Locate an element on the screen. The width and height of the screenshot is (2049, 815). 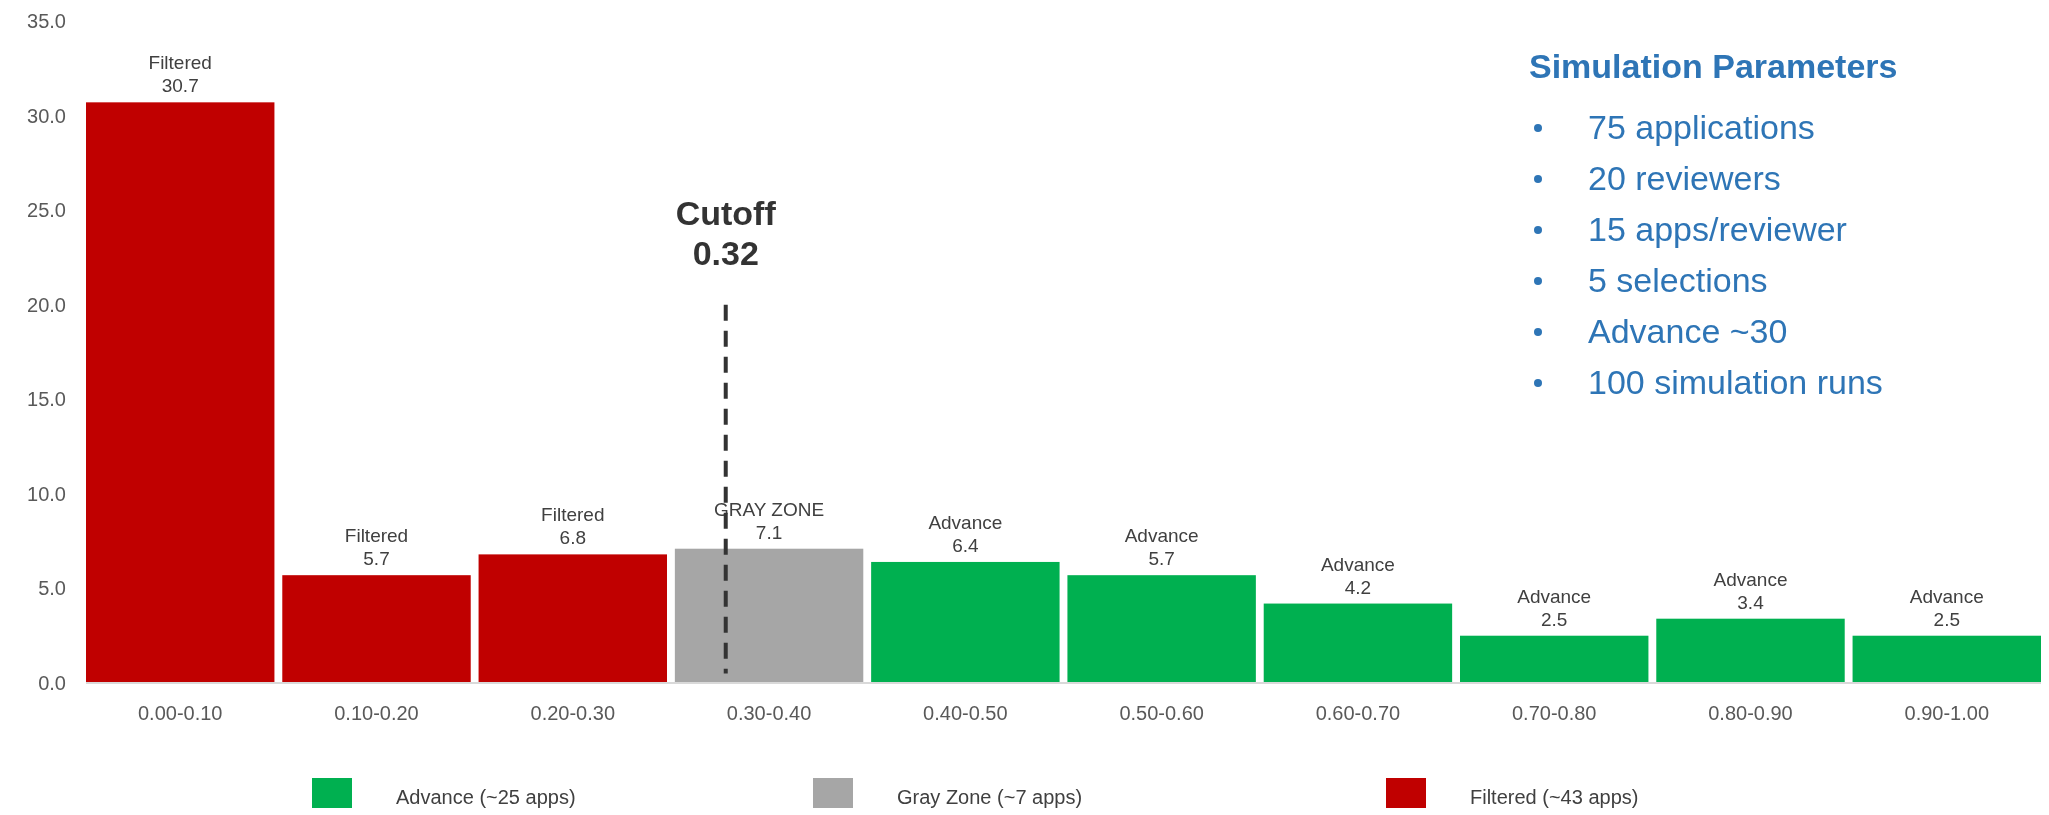
text: Advance 3.4 is located at coordinates (1750, 590).